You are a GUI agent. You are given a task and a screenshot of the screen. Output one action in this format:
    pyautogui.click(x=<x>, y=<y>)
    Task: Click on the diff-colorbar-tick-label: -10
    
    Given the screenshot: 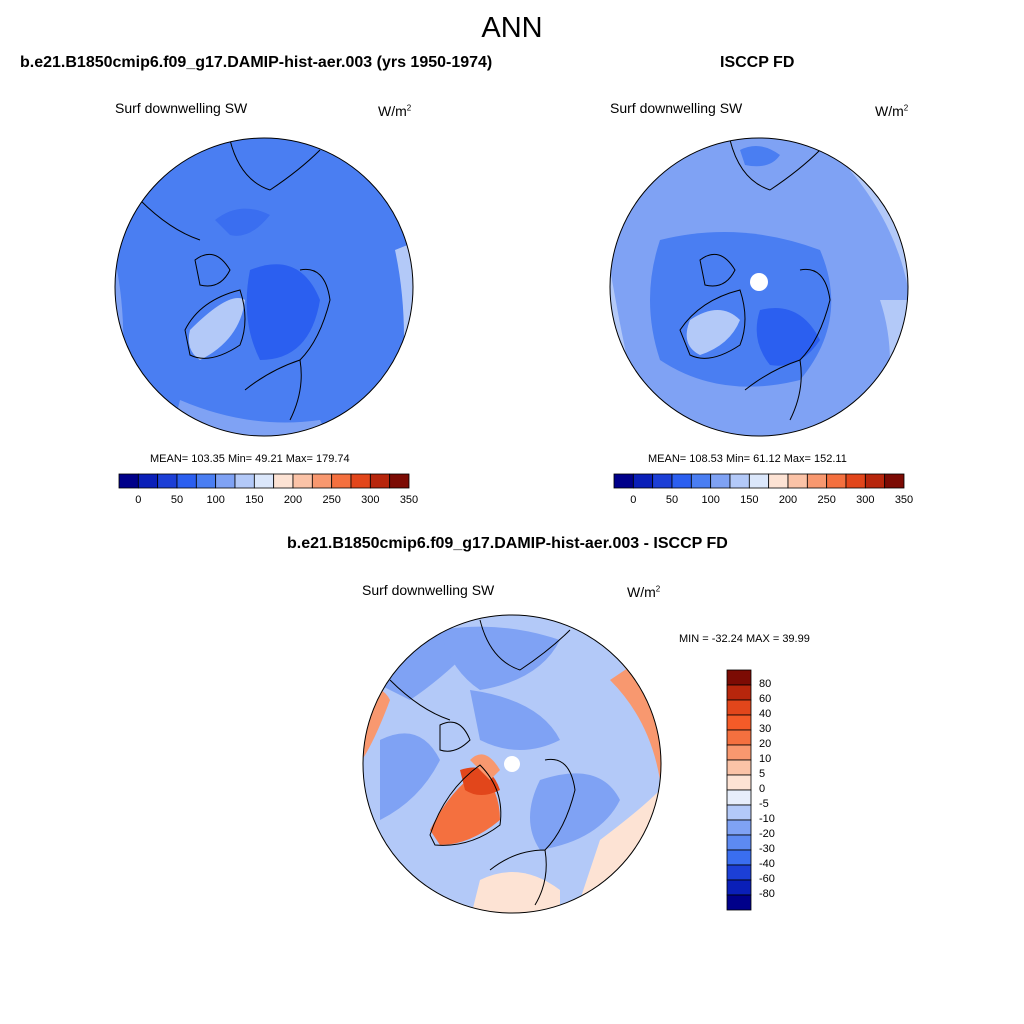 What is the action you would take?
    pyautogui.click(x=767, y=819)
    